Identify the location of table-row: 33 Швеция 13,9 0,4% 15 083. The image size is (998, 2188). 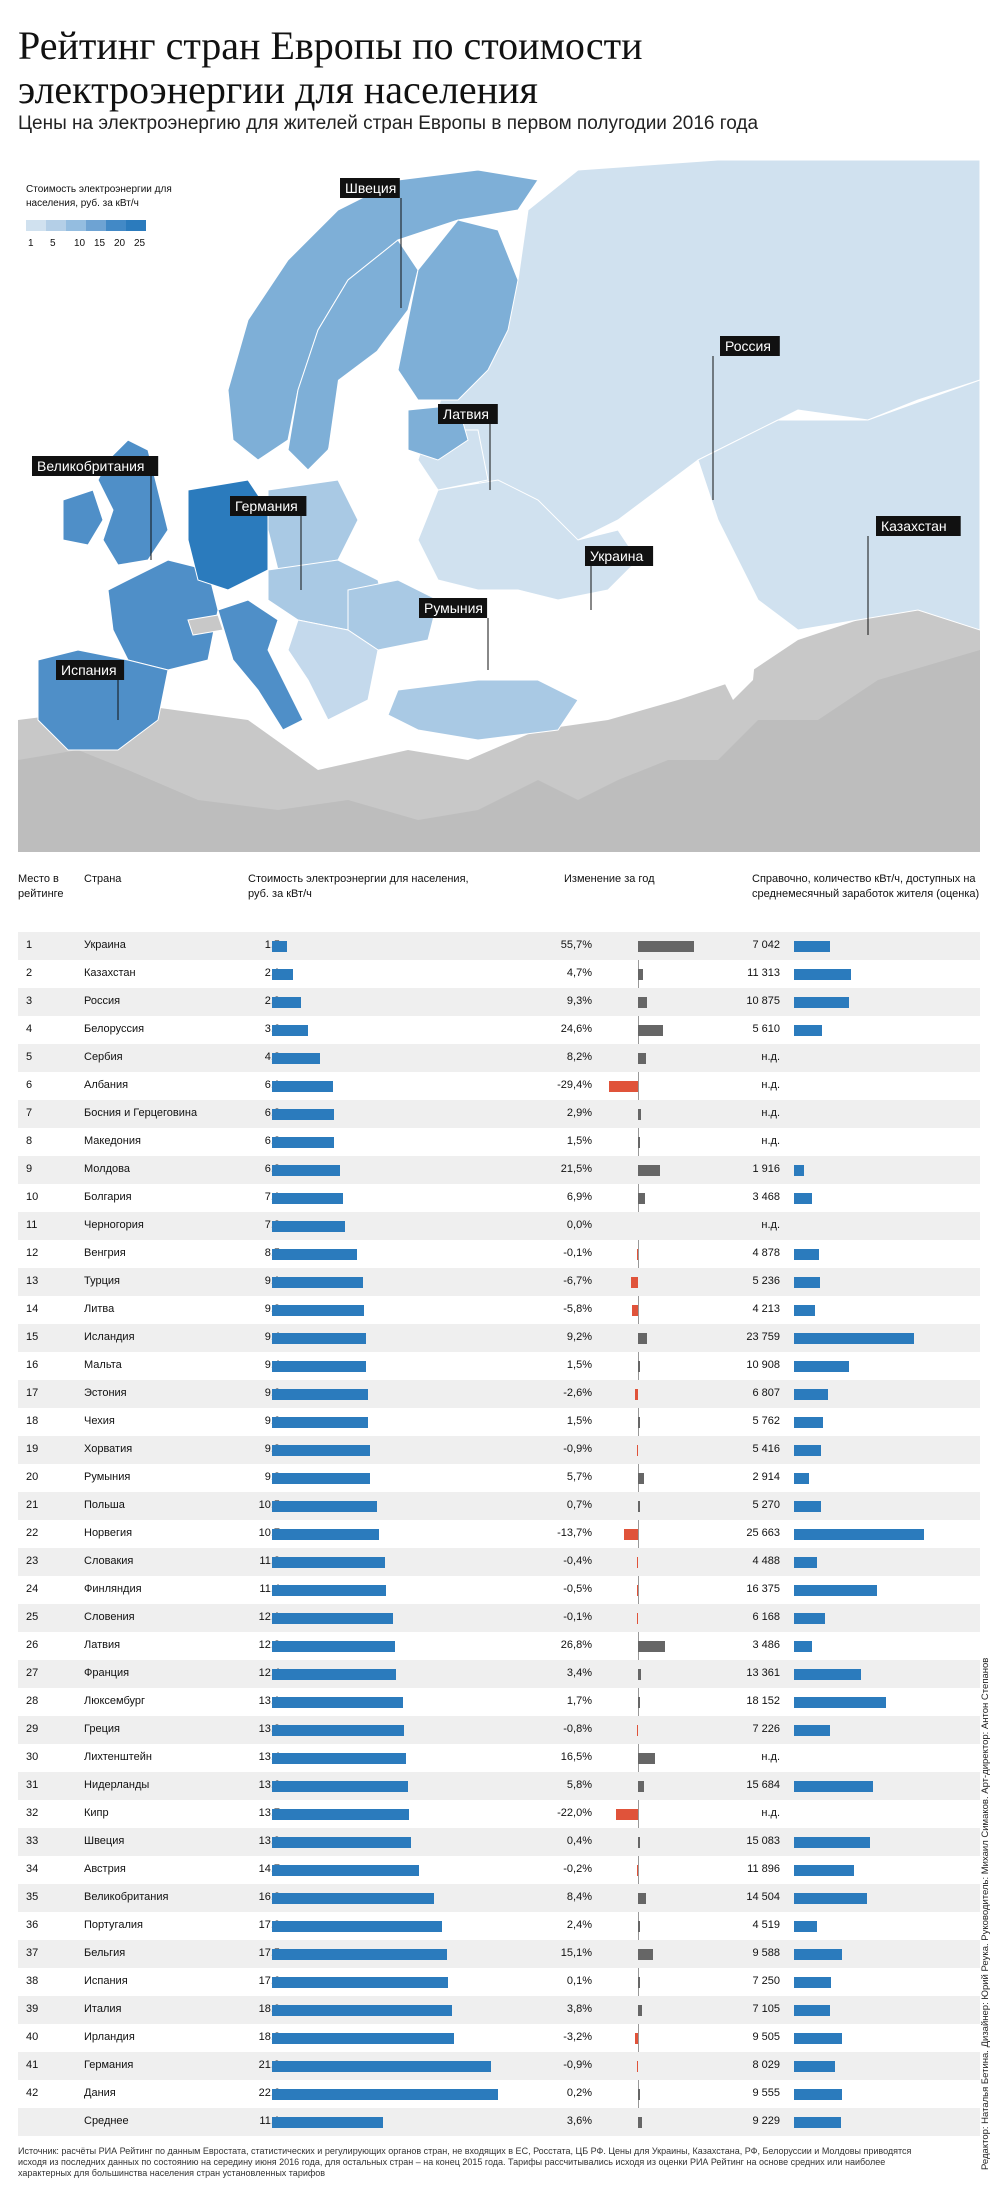
(499, 1842).